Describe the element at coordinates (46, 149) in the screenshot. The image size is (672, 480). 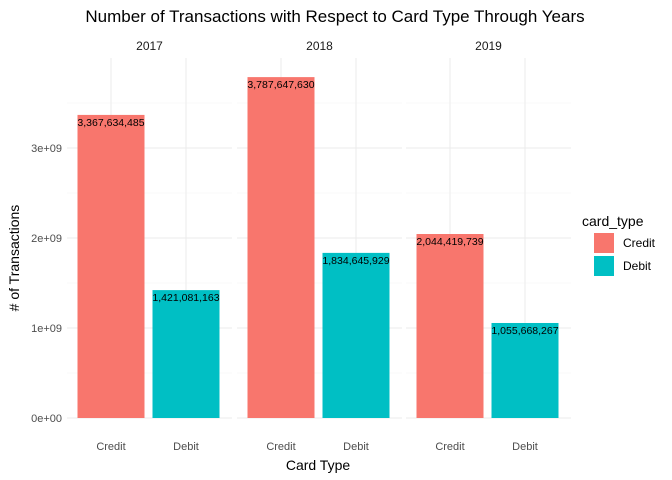
I see `y-tick-label: 3e+09` at that location.